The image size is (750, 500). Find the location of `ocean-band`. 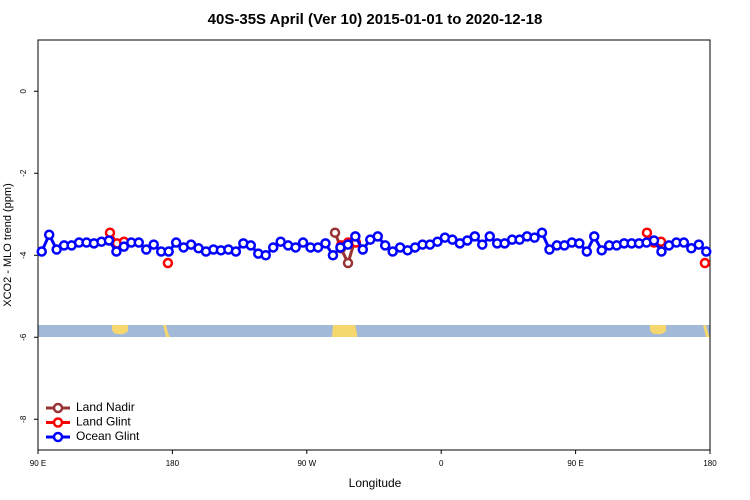

ocean-band is located at coordinates (374, 331).